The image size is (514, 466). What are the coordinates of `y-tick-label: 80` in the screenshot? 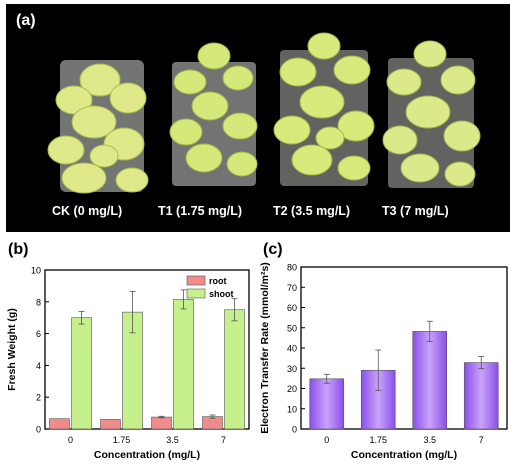 It's located at (292, 268).